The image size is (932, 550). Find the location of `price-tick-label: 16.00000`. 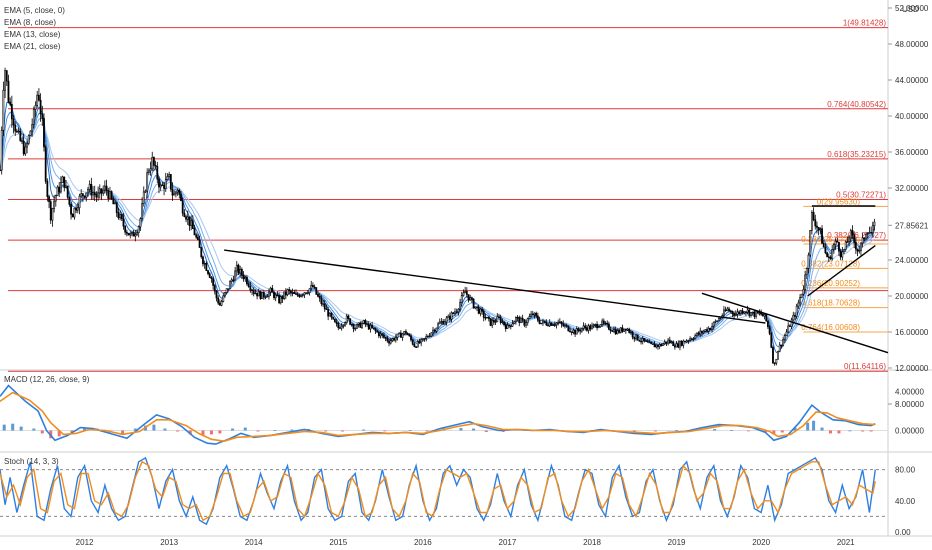

price-tick-label: 16.00000 is located at coordinates (912, 332).